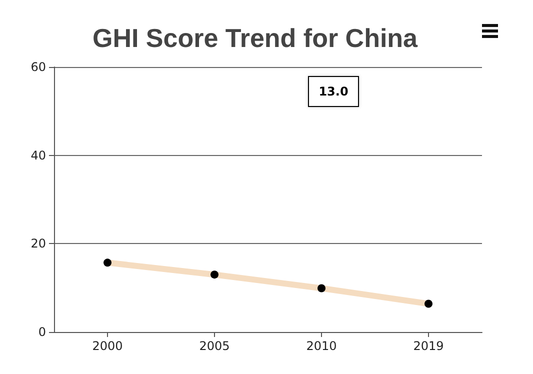  What do you see at coordinates (38, 155) in the screenshot?
I see `y-tick-label: 40` at bounding box center [38, 155].